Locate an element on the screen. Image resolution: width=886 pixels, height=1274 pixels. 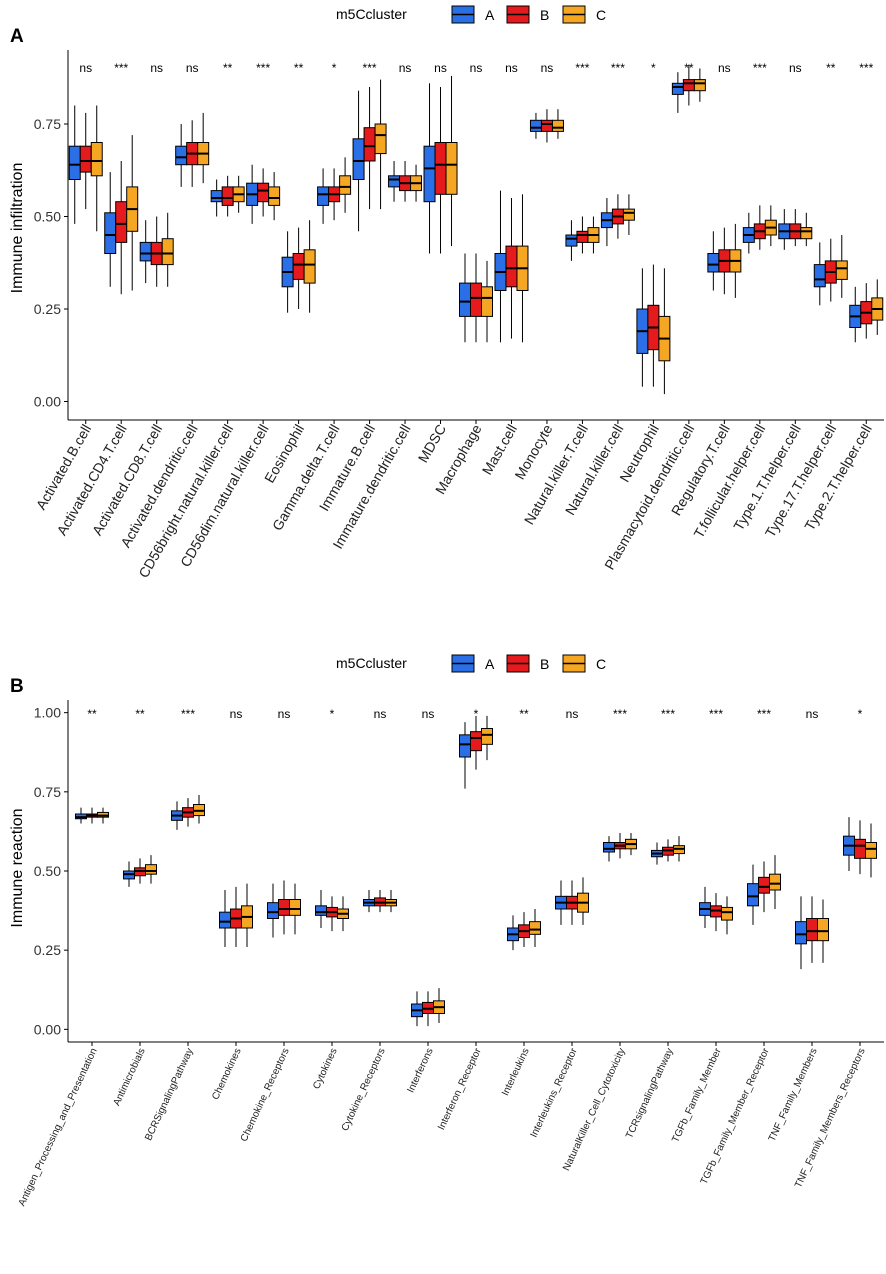
x-tick-label: Interleukins_Receptor is located at coordinates (554, 1092).